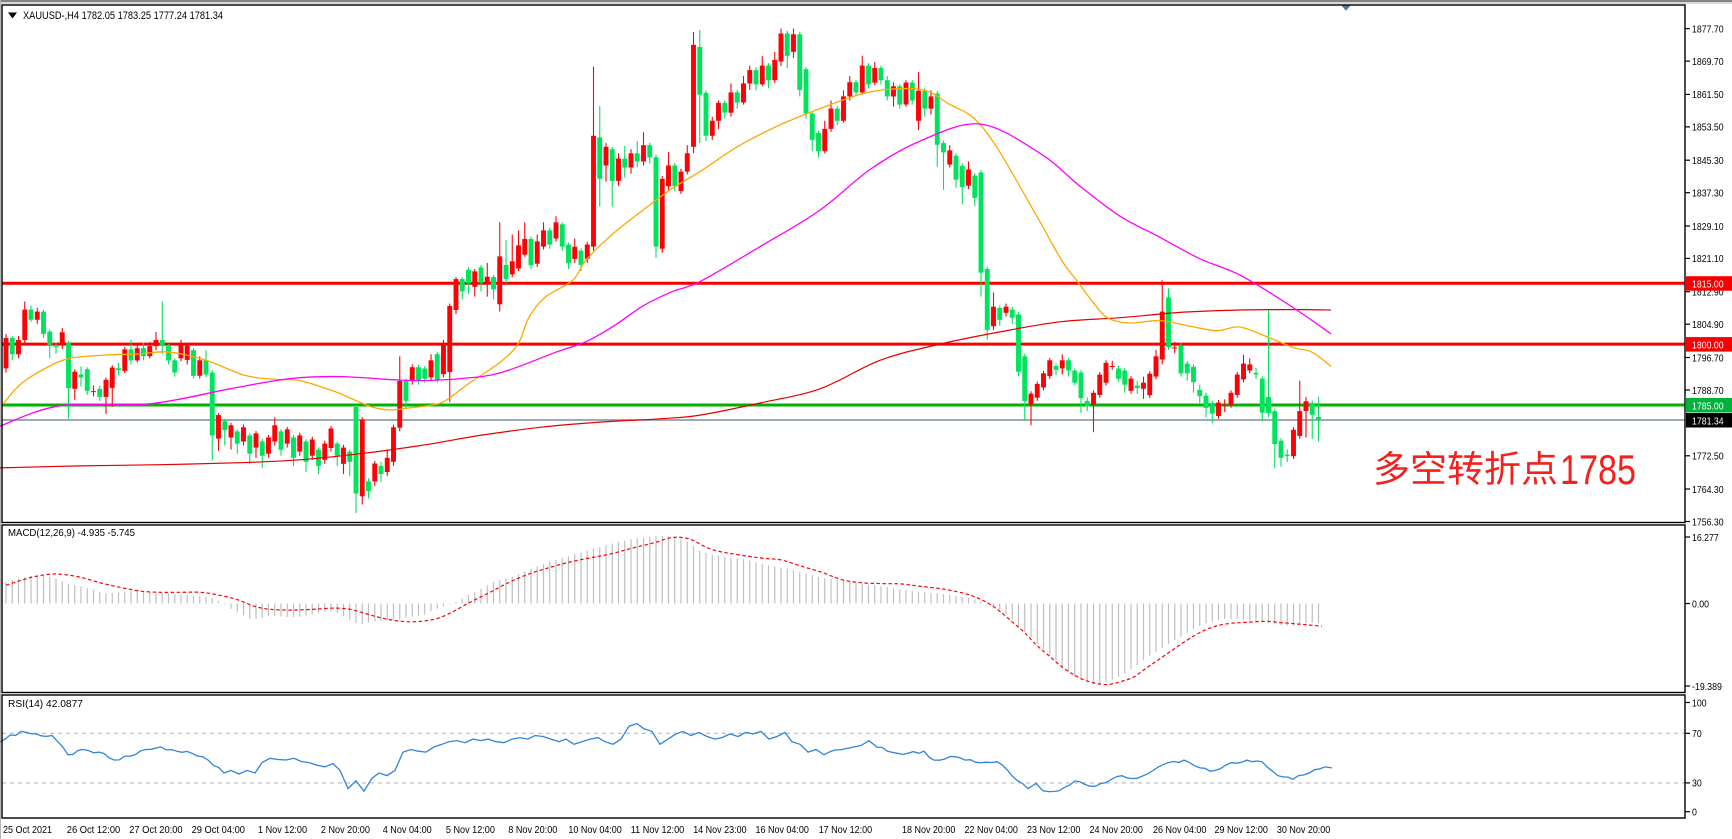 This screenshot has height=839, width=1732. What do you see at coordinates (1708, 421) in the screenshot?
I see `svg-text: 1781.34` at bounding box center [1708, 421].